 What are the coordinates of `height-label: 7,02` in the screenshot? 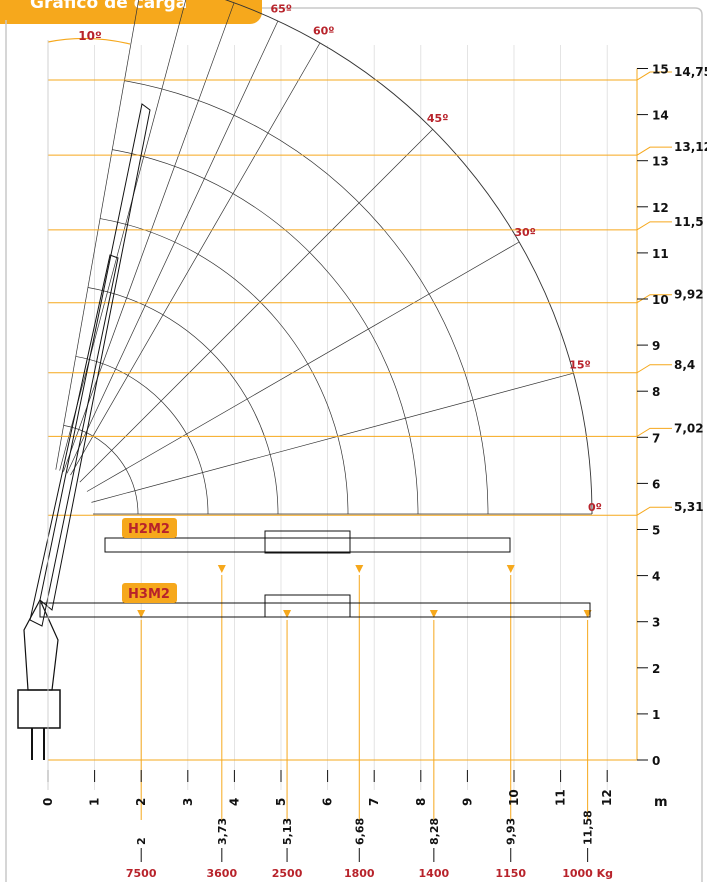 It's located at (689, 428).